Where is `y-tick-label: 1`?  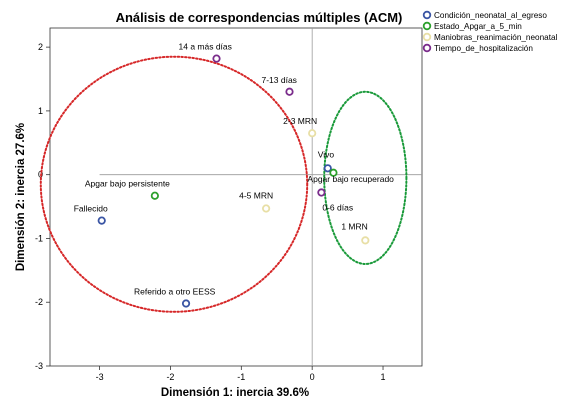 y-tick-label: 1 is located at coordinates (40, 111).